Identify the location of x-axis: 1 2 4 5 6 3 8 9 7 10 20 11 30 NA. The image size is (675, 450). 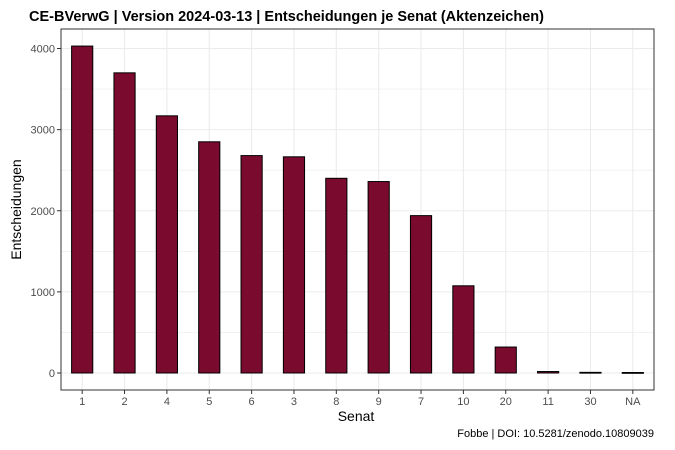
(360, 399).